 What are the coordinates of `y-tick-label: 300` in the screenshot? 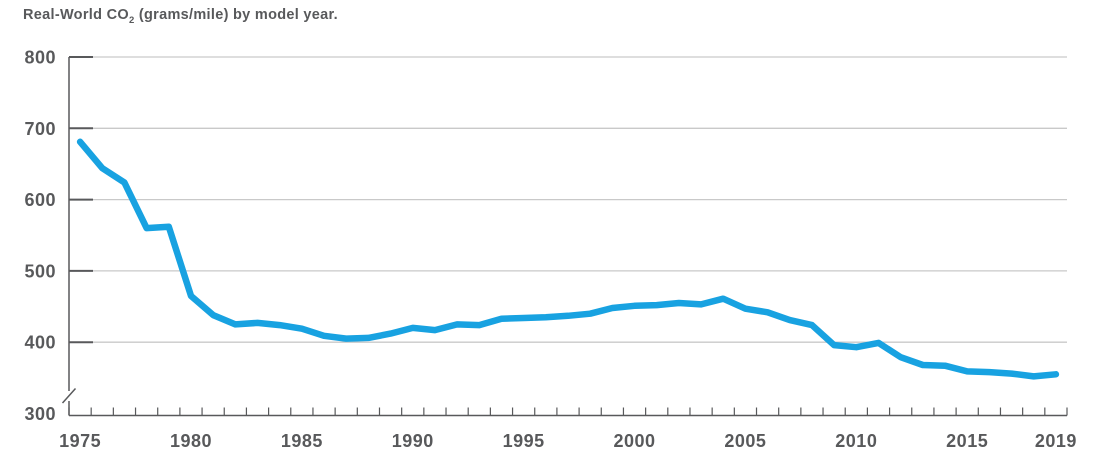 It's located at (40, 414).